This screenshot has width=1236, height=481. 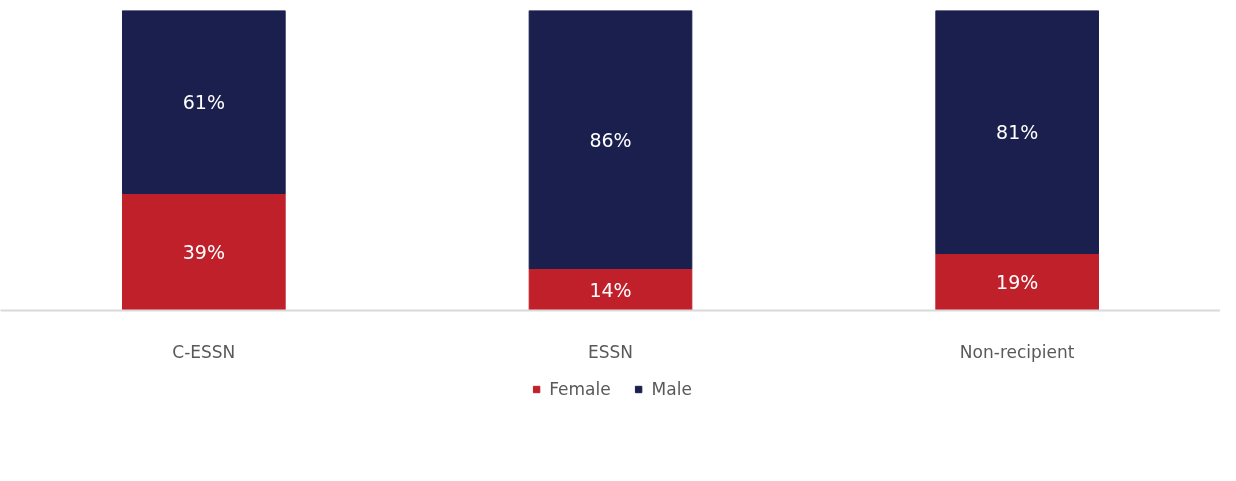 I want to click on data-label: 19%, so click(x=1017, y=282).